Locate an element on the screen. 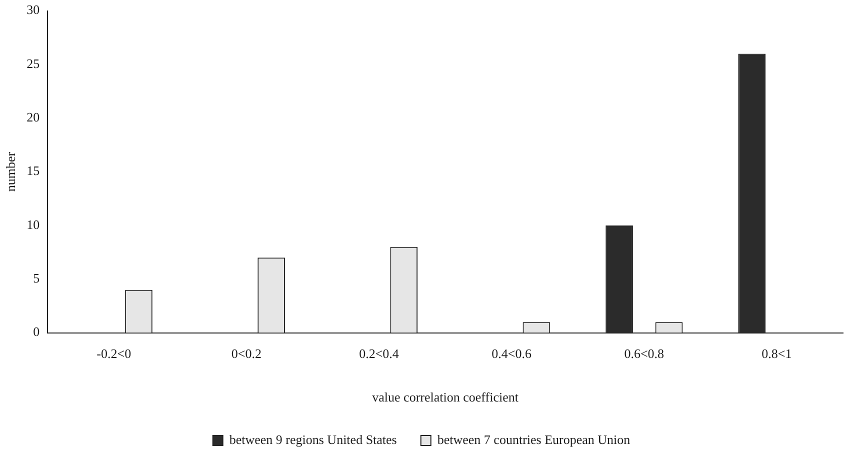 The height and width of the screenshot is (457, 855). x-tick-label: 0.2<0.4 is located at coordinates (379, 354).